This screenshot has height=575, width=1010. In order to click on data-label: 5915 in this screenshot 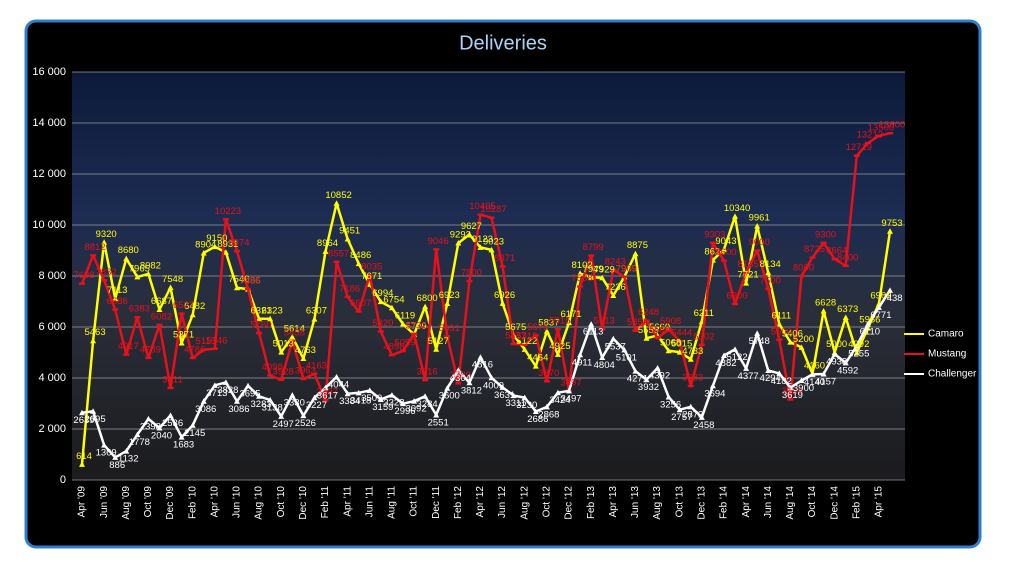, I will do `click(559, 321)`.